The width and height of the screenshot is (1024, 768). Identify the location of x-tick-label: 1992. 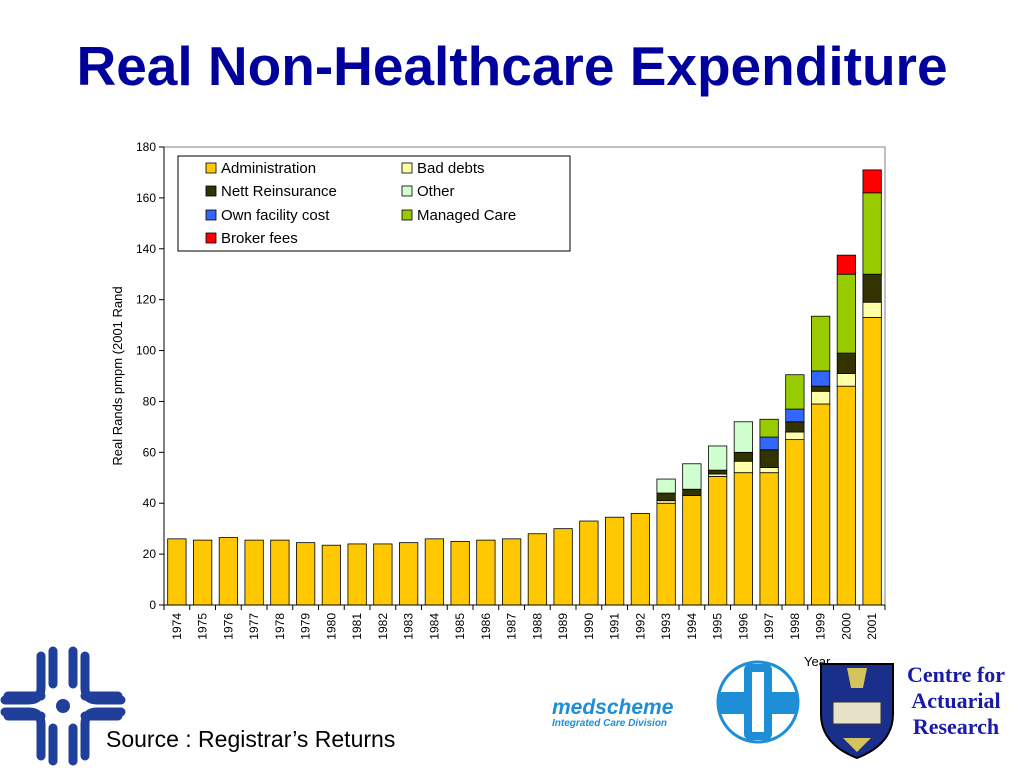
(640, 626).